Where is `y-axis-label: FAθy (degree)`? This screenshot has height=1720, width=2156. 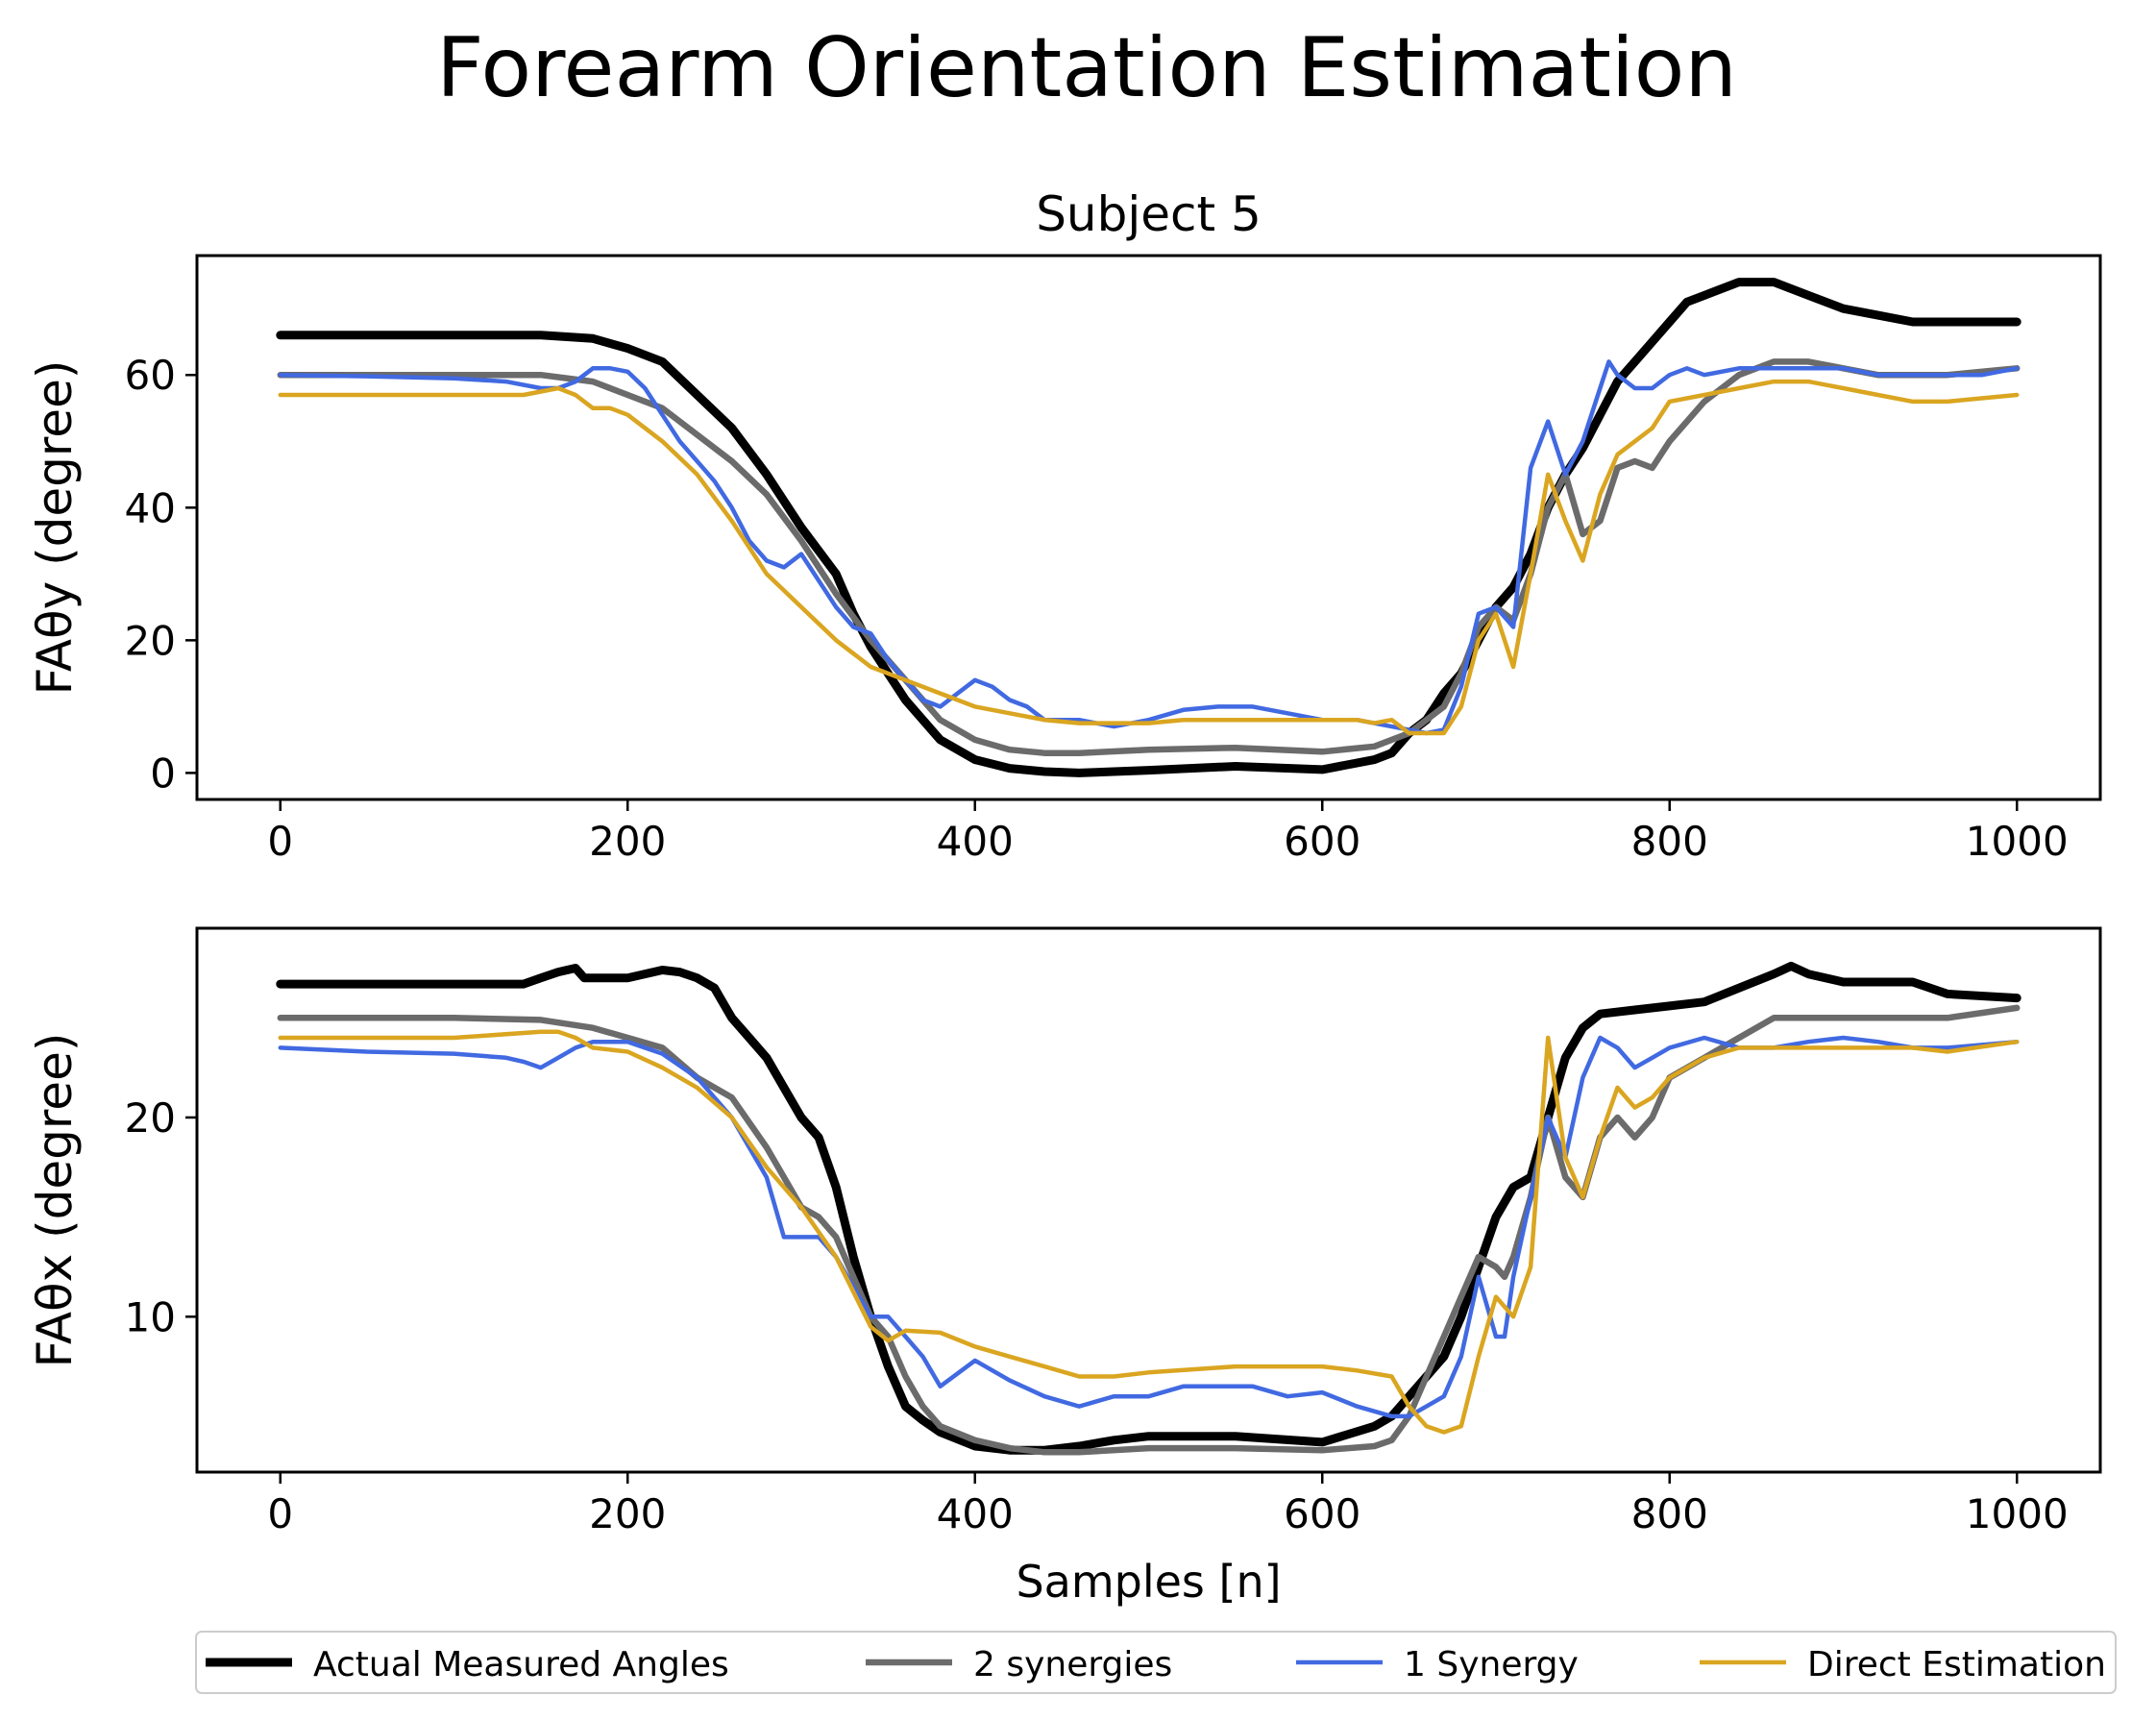
y-axis-label: FAθy (degree) is located at coordinates (55, 528).